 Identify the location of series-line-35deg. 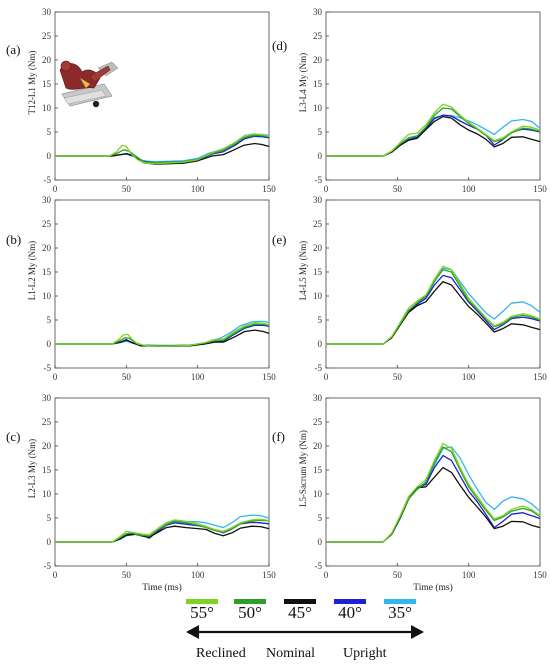
(433, 494).